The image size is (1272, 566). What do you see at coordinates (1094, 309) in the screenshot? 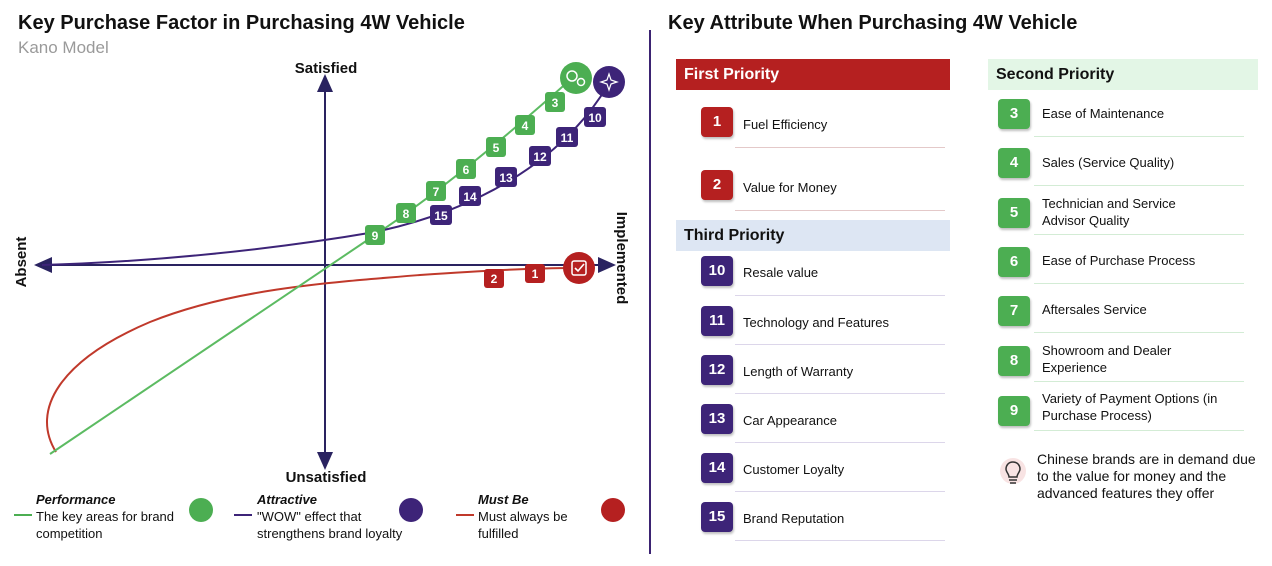
I see `attribute-label: Aftersales Service` at bounding box center [1094, 309].